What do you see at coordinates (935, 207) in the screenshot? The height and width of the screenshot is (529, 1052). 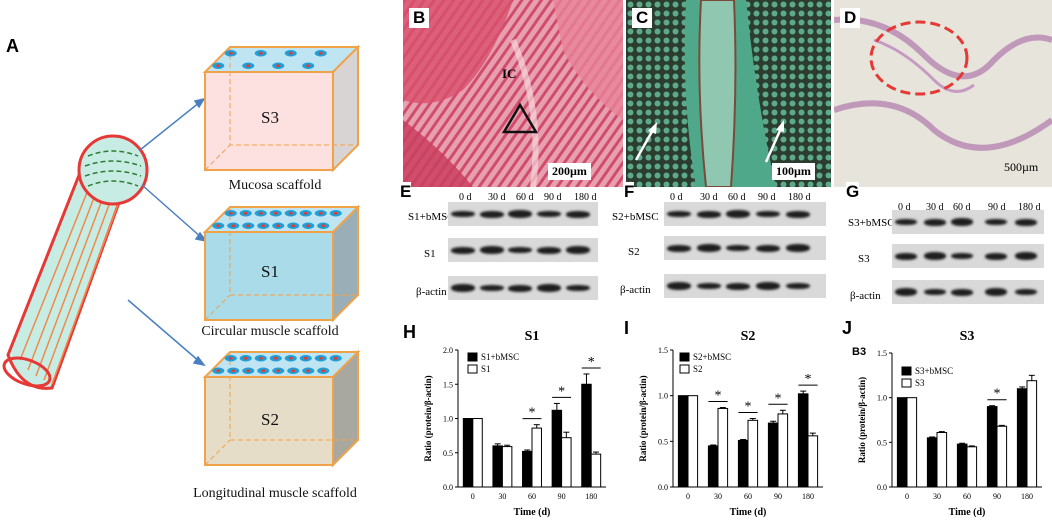 I see `blot-g-day-30: 30 d` at bounding box center [935, 207].